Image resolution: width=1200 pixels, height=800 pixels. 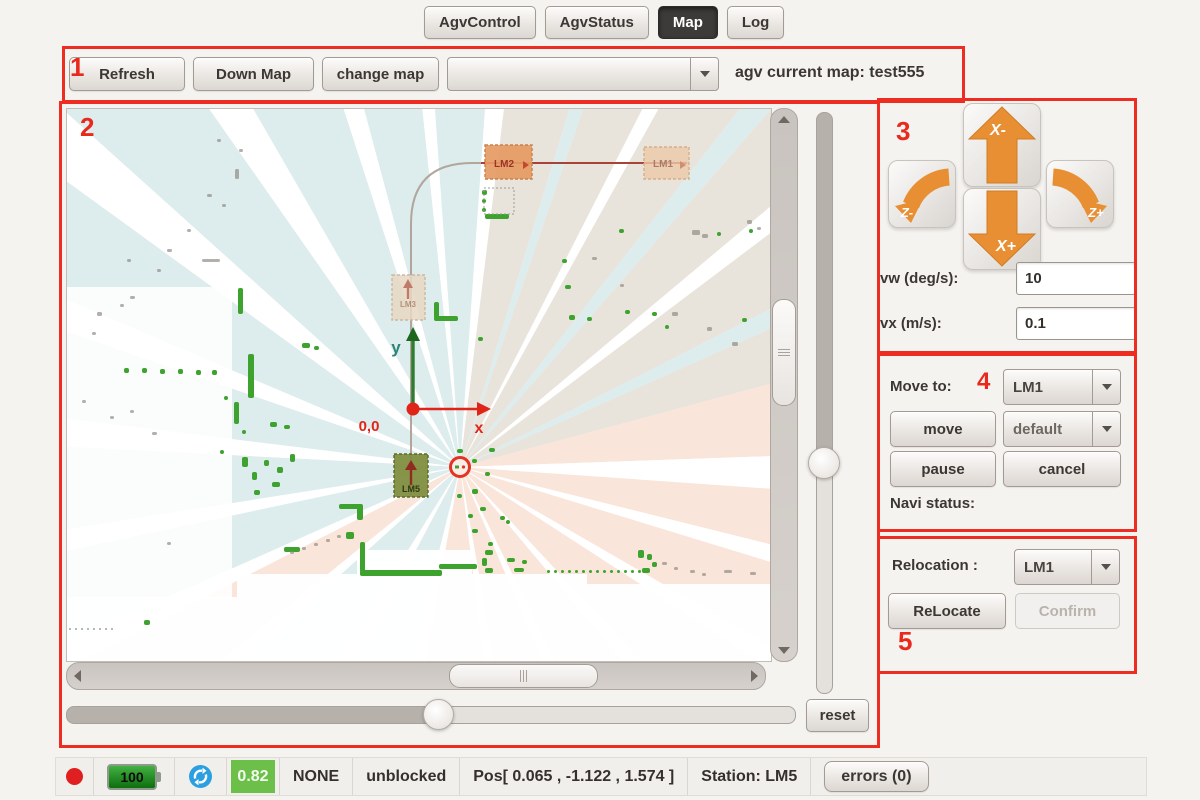 I want to click on sync-icon, so click(x=200, y=776).